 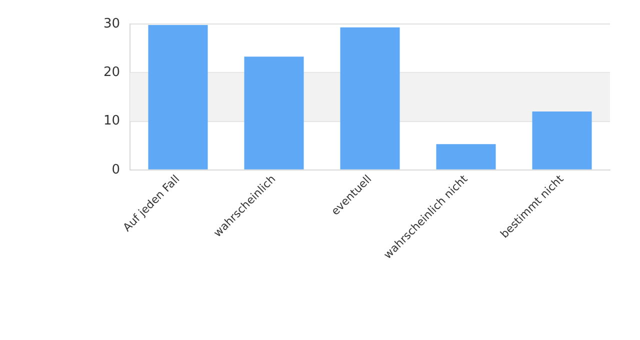 I want to click on y-tick-label: 30, so click(x=111, y=24).